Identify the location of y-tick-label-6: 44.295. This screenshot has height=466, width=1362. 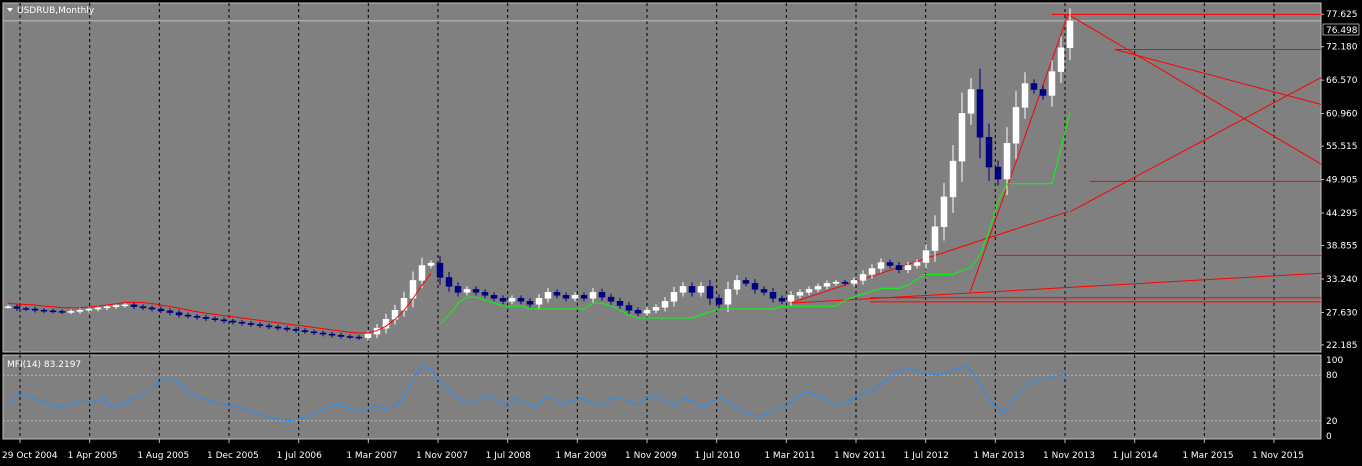
(1342, 214).